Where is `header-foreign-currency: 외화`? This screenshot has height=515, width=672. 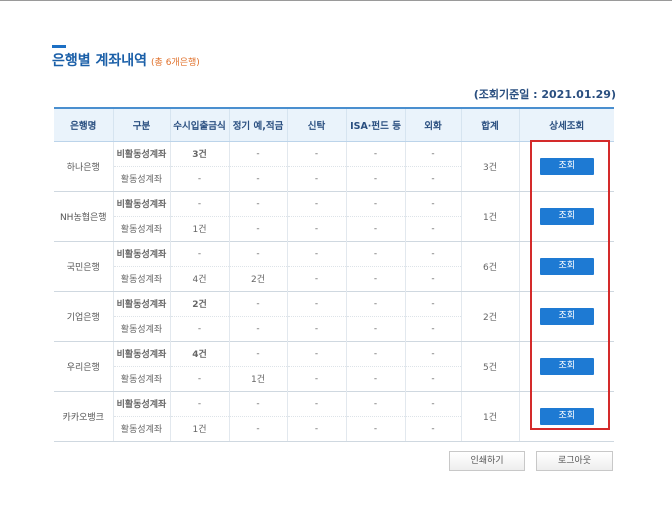 header-foreign-currency: 외화 is located at coordinates (432, 124).